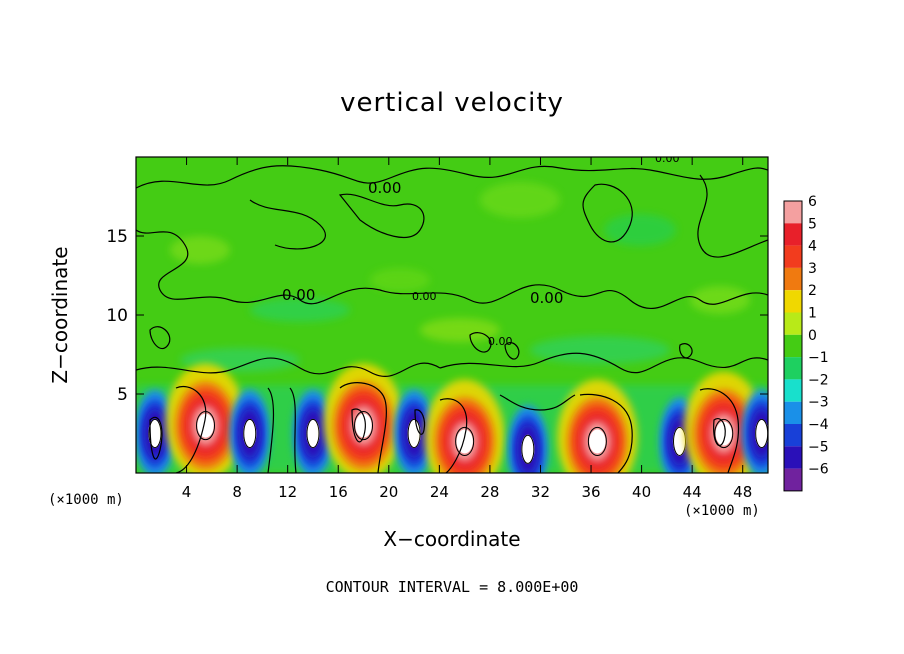  What do you see at coordinates (60, 315) in the screenshot?
I see `y-axis-label: Z−coordinate` at bounding box center [60, 315].